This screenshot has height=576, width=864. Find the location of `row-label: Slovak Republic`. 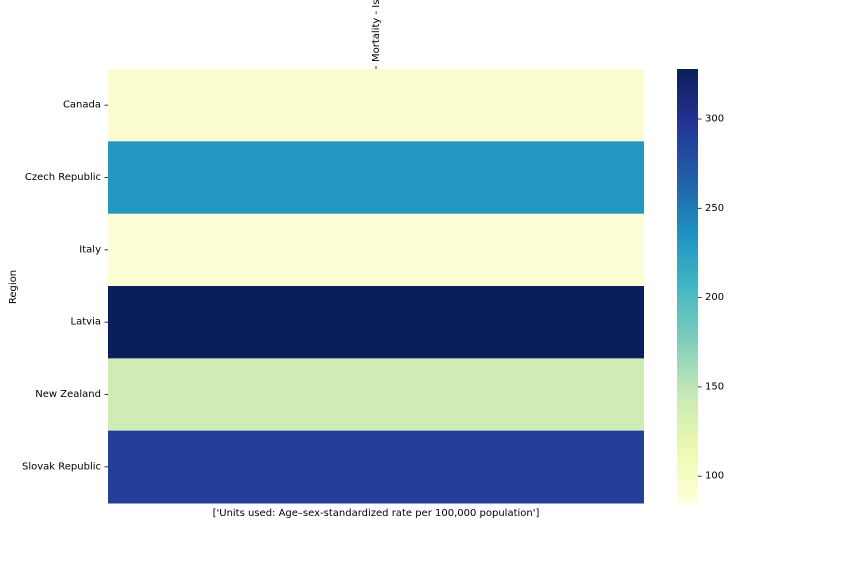

row-label: Slovak Republic is located at coordinates (61, 466).